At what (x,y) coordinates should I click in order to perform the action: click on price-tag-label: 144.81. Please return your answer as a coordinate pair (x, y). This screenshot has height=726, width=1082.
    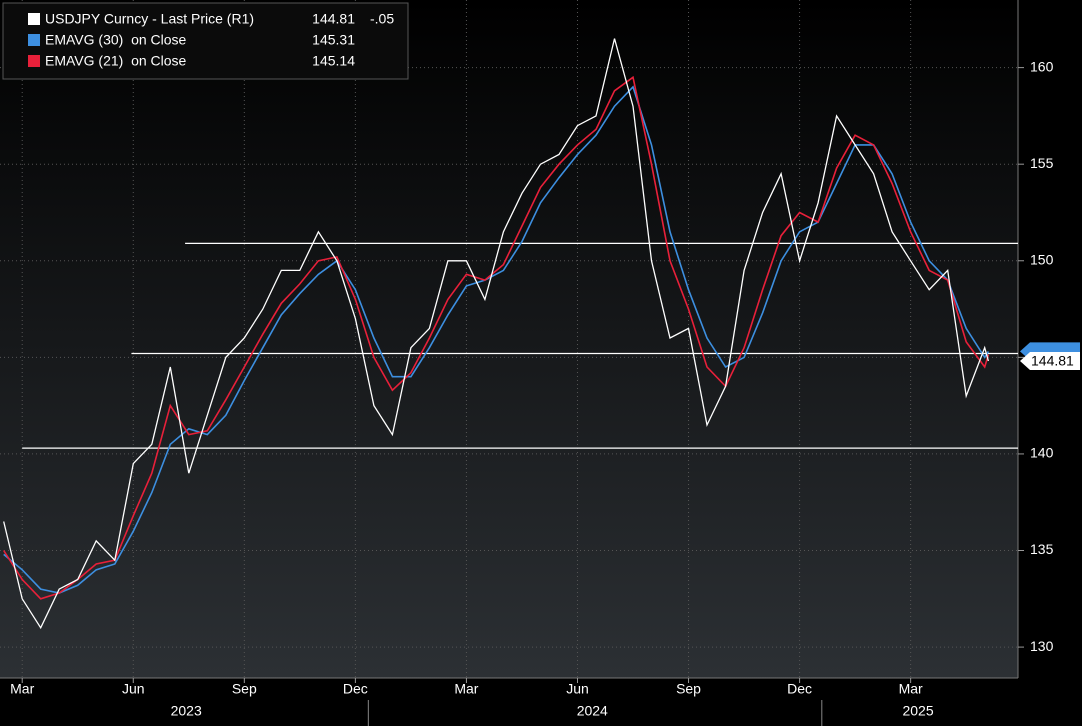
    Looking at the image, I should click on (1052, 361).